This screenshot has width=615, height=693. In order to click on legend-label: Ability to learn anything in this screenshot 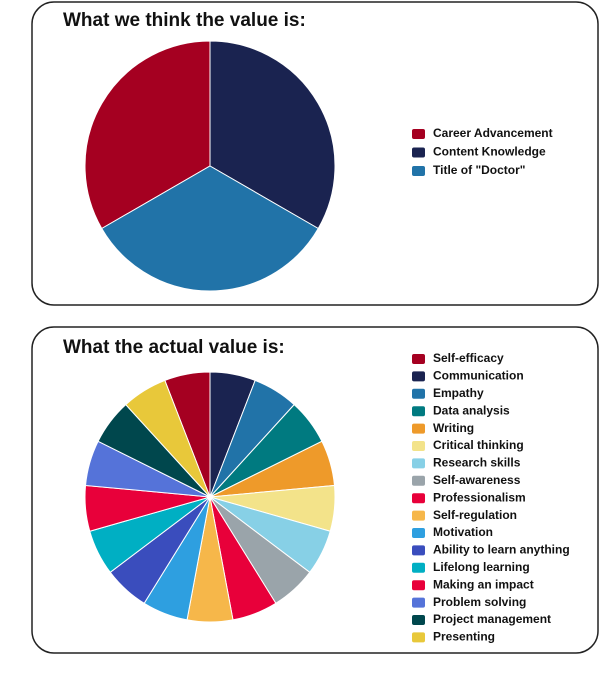, I will do `click(501, 550)`.